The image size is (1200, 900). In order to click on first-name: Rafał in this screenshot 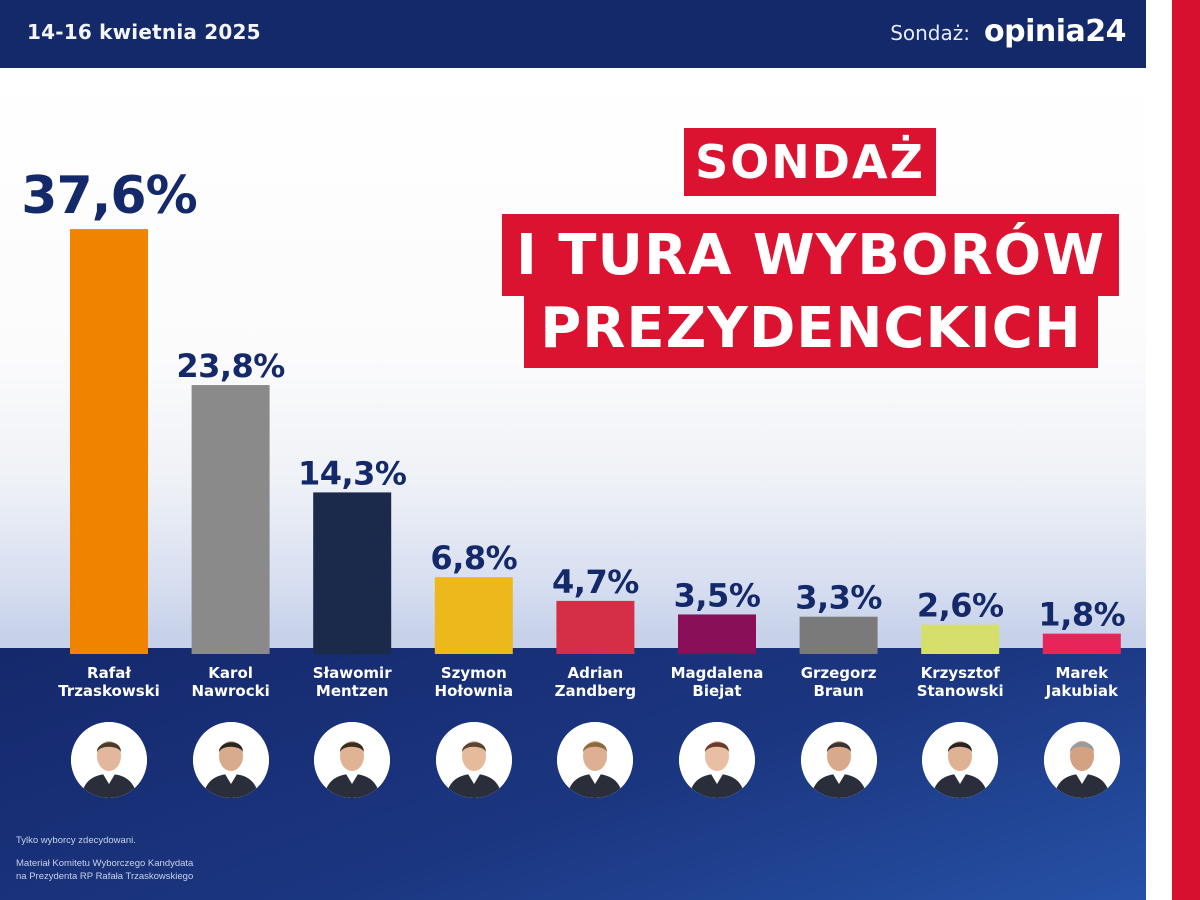, I will do `click(109, 673)`.